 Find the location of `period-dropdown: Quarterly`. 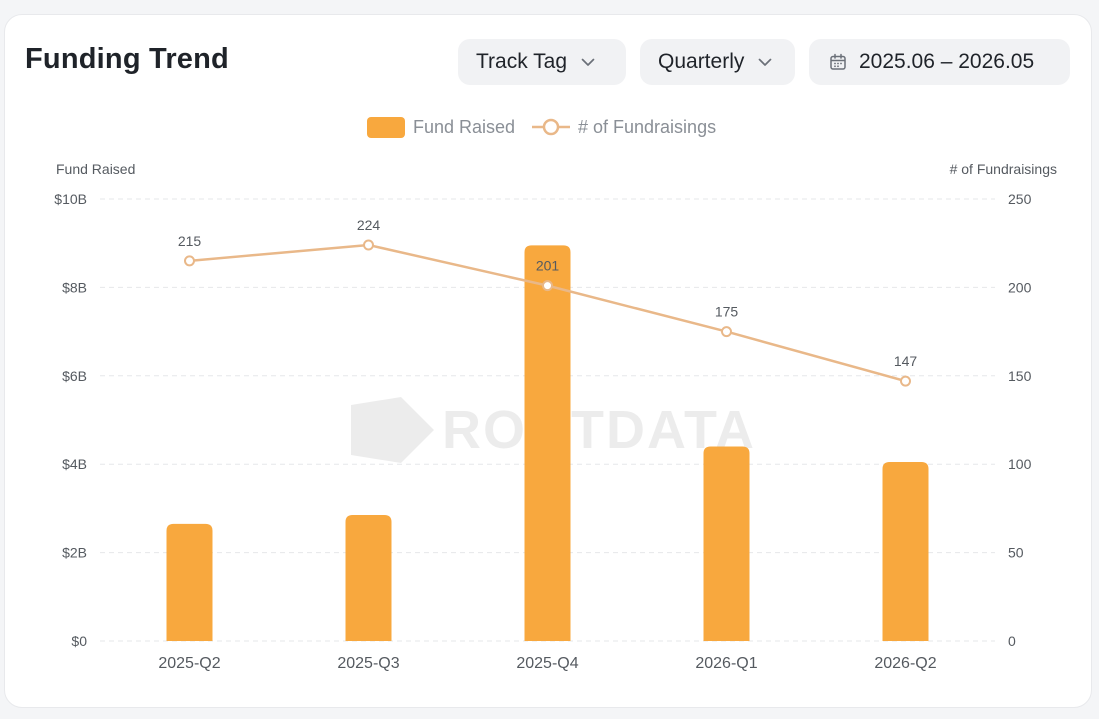

period-dropdown: Quarterly is located at coordinates (717, 62).